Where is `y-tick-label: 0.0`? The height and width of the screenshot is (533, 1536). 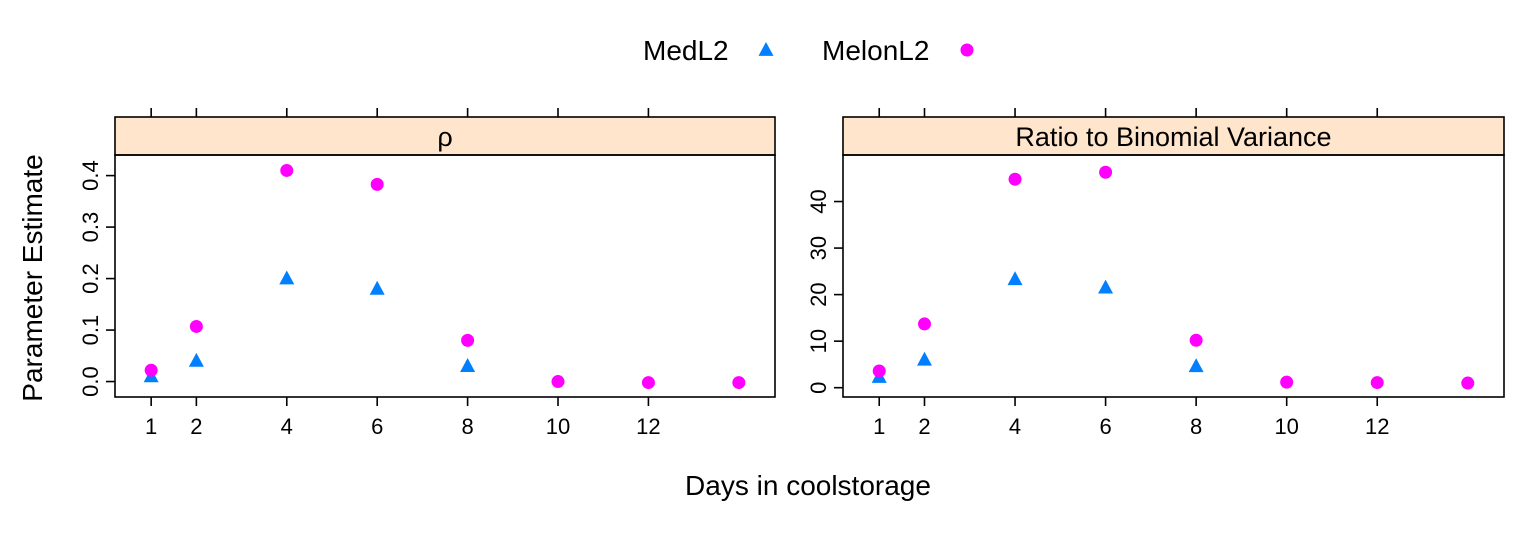
y-tick-label: 0.0 is located at coordinates (90, 381).